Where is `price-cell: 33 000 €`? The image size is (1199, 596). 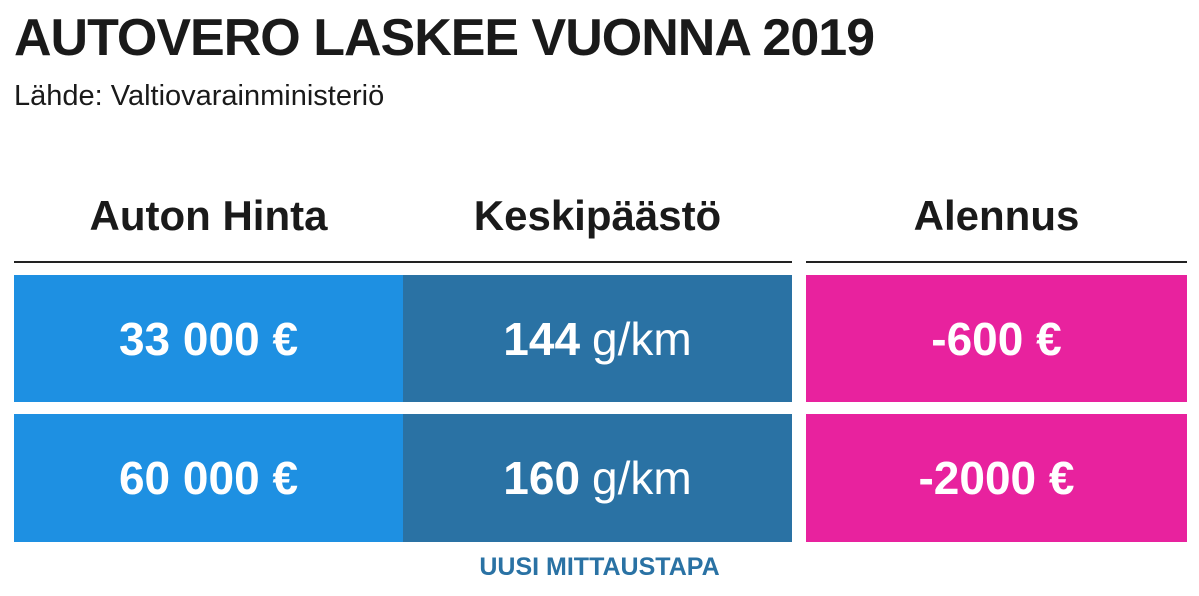
price-cell: 33 000 € is located at coordinates (208, 338).